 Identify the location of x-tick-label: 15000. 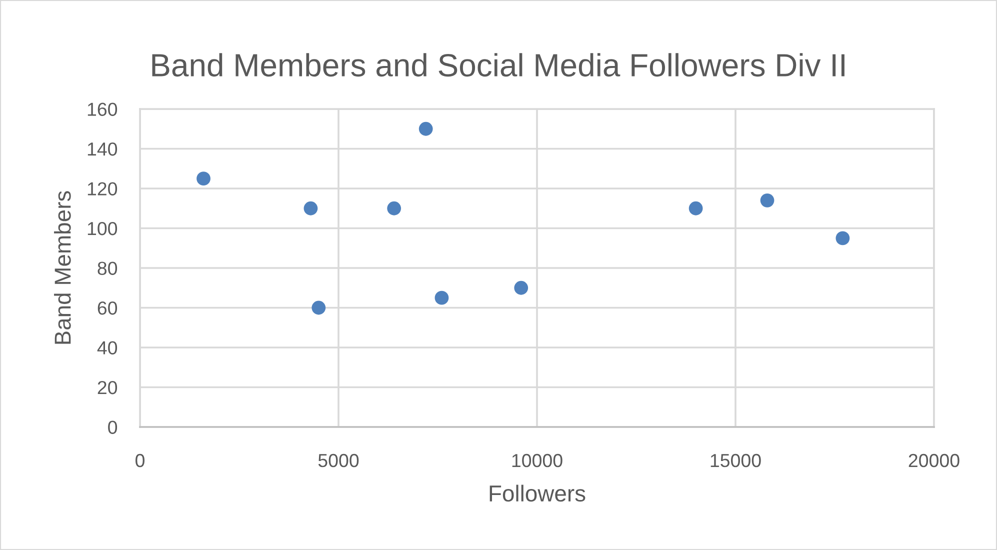
(735, 461).